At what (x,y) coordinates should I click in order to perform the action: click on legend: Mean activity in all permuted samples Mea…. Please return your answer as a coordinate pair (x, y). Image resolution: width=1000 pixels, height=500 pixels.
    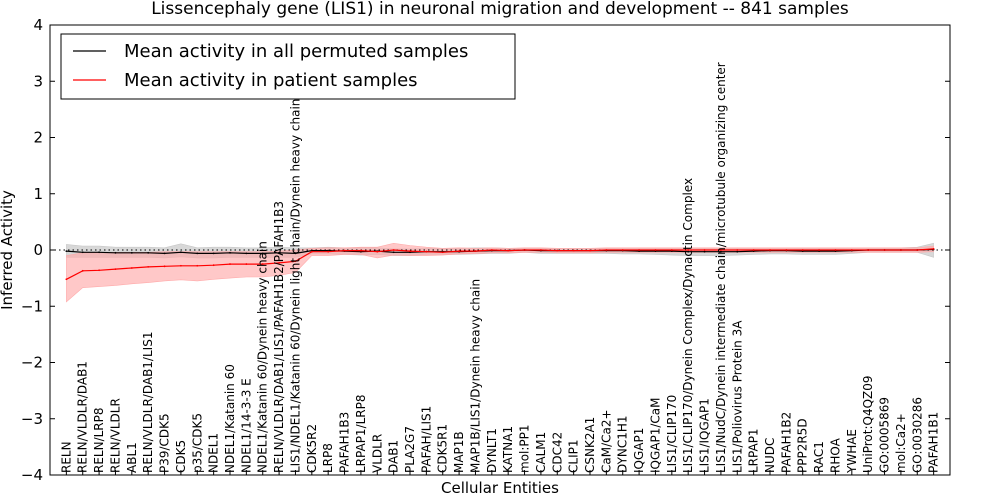
    Looking at the image, I should click on (288, 66).